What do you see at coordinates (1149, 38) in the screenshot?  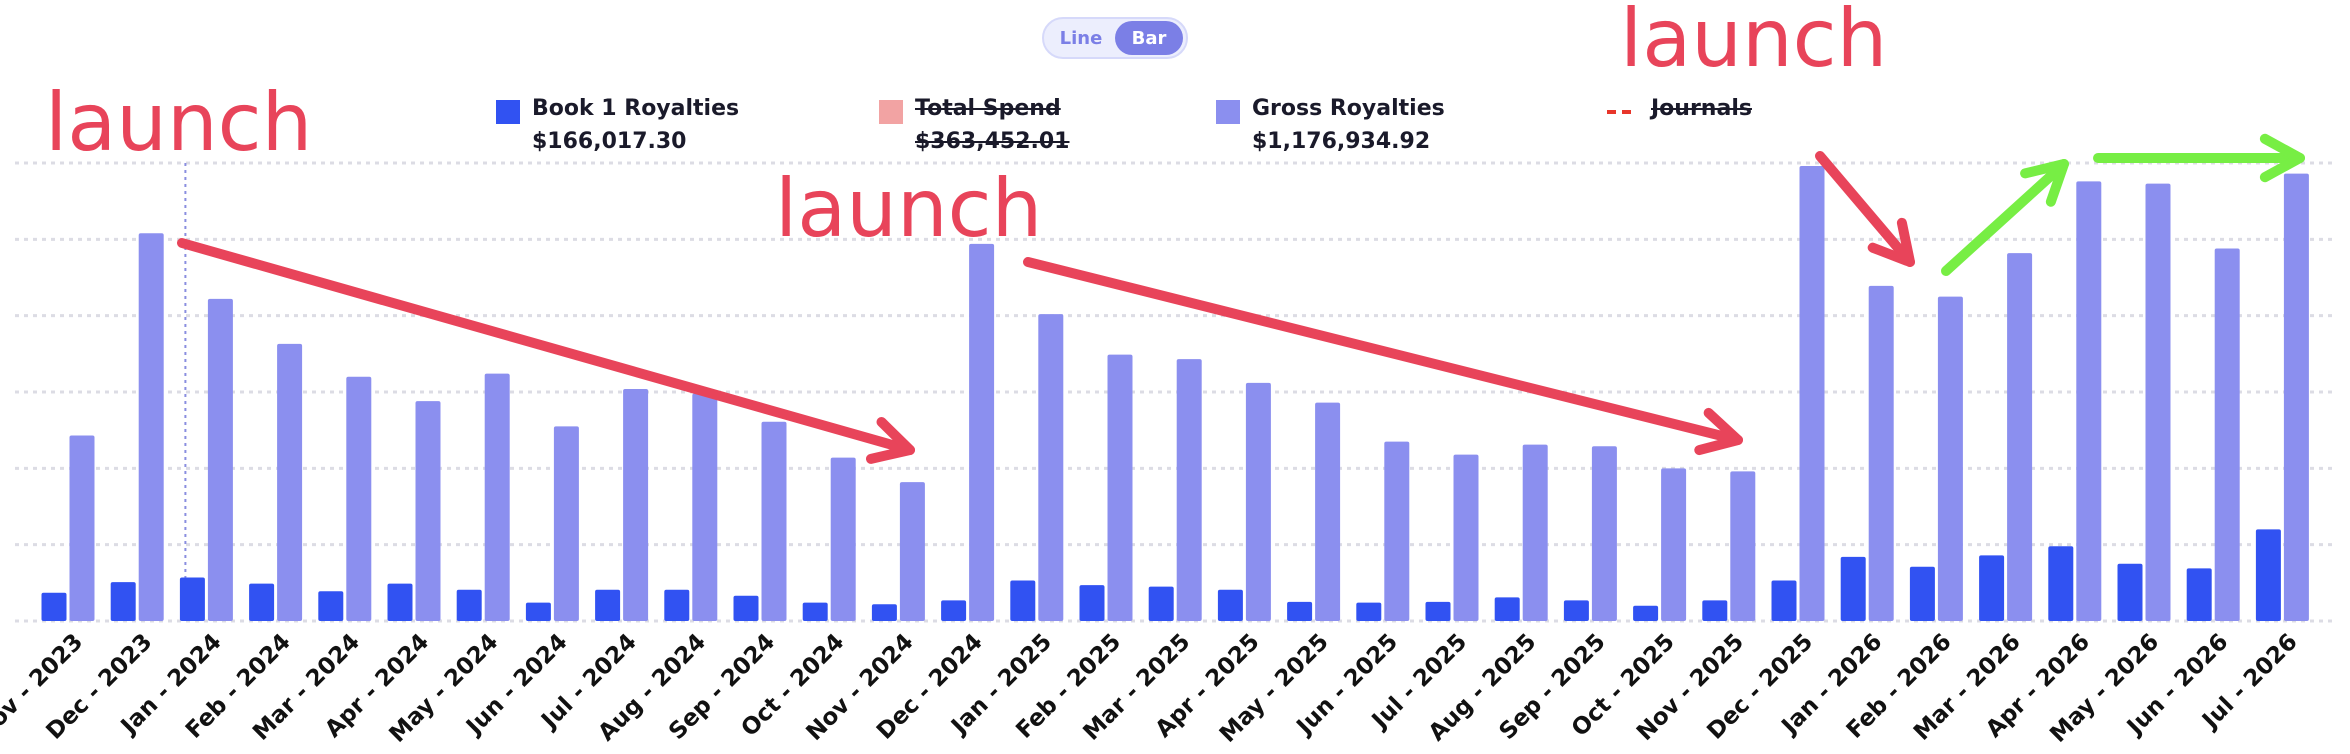 I see `toggle-option: Bar` at bounding box center [1149, 38].